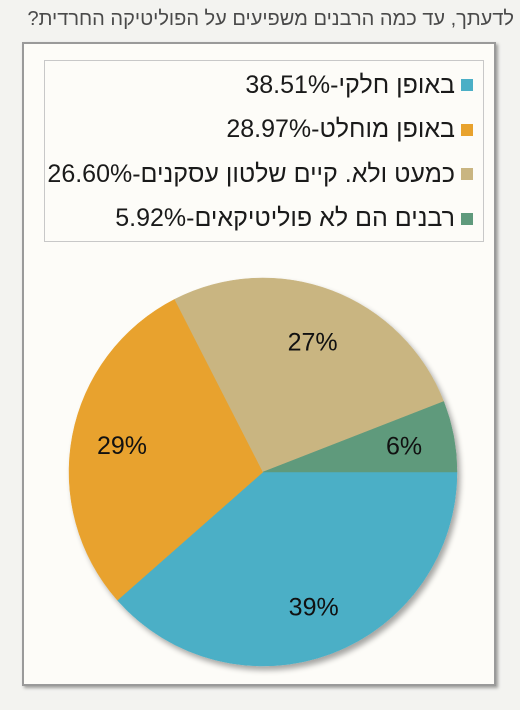 This screenshot has height=710, width=520. I want to click on legend-label-absolute: באופן מוחלט-28.97%, so click(340, 129).